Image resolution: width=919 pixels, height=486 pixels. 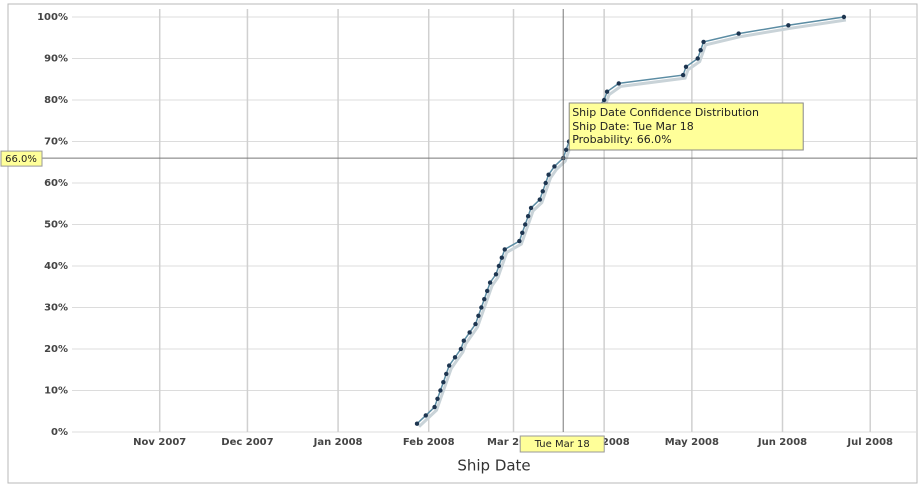 I want to click on x-tick-label: Jul 2008, so click(x=869, y=442).